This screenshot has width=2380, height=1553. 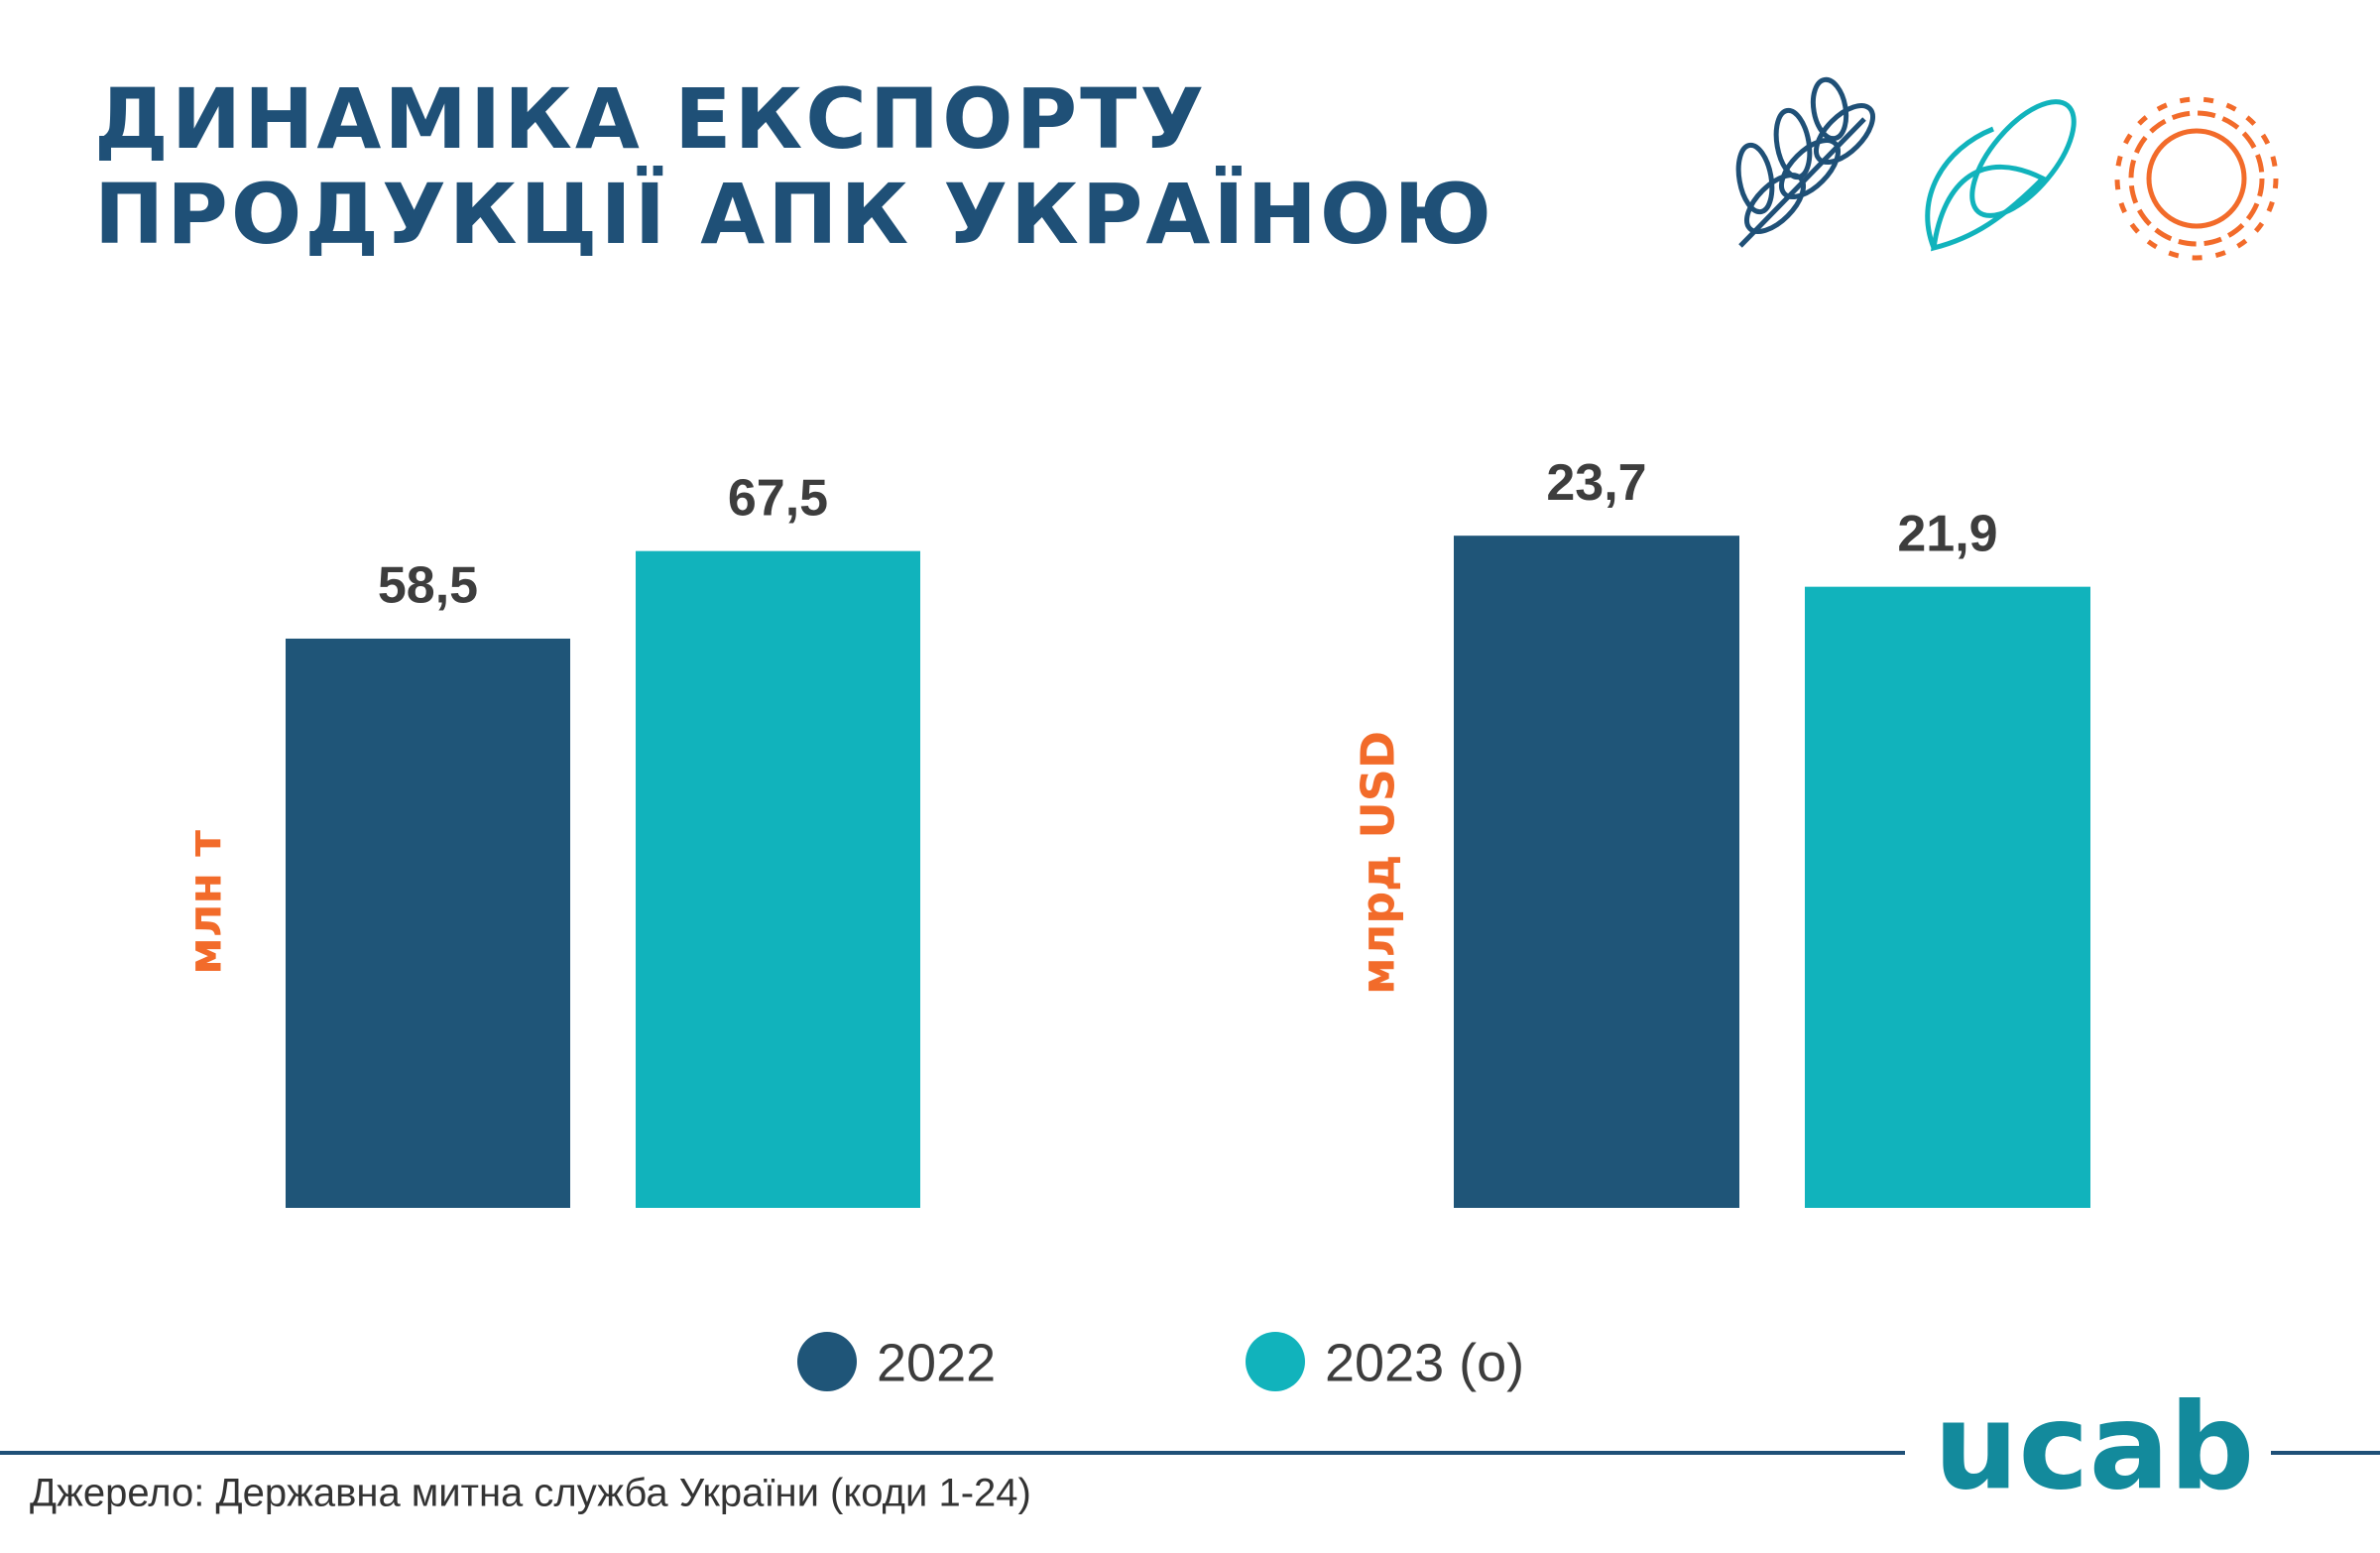 What do you see at coordinates (650, 119) in the screenshot?
I see `title-line: ДИНАМІКА ЕКСПОРТУ` at bounding box center [650, 119].